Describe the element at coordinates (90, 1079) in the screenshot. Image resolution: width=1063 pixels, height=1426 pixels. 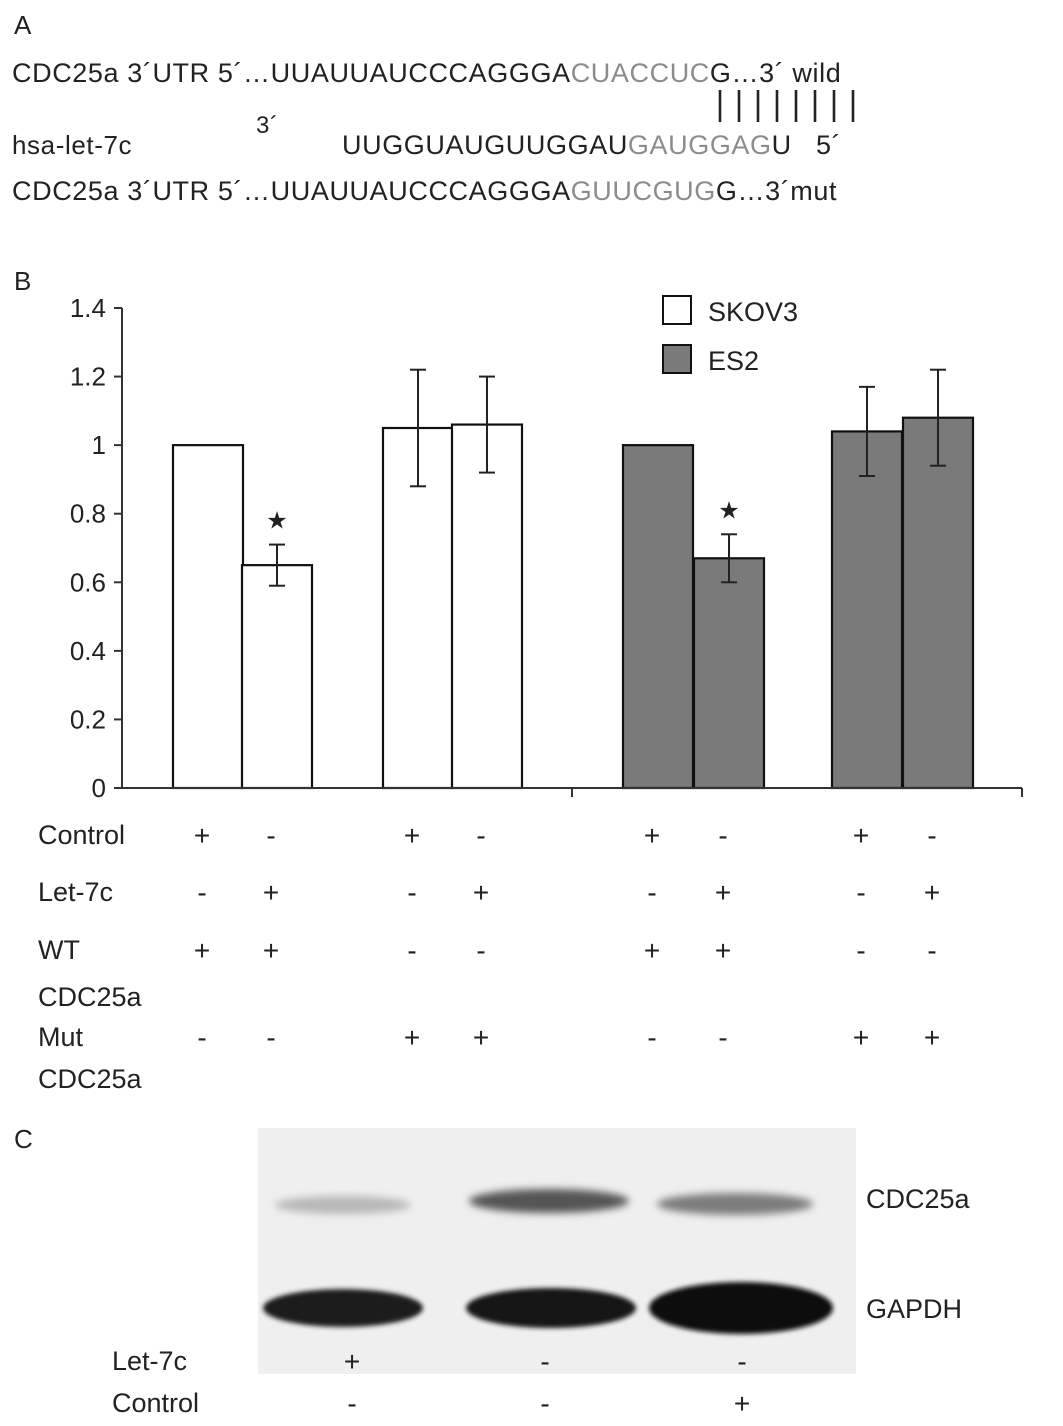
I see `mut-row-label-2: CDC25a` at that location.